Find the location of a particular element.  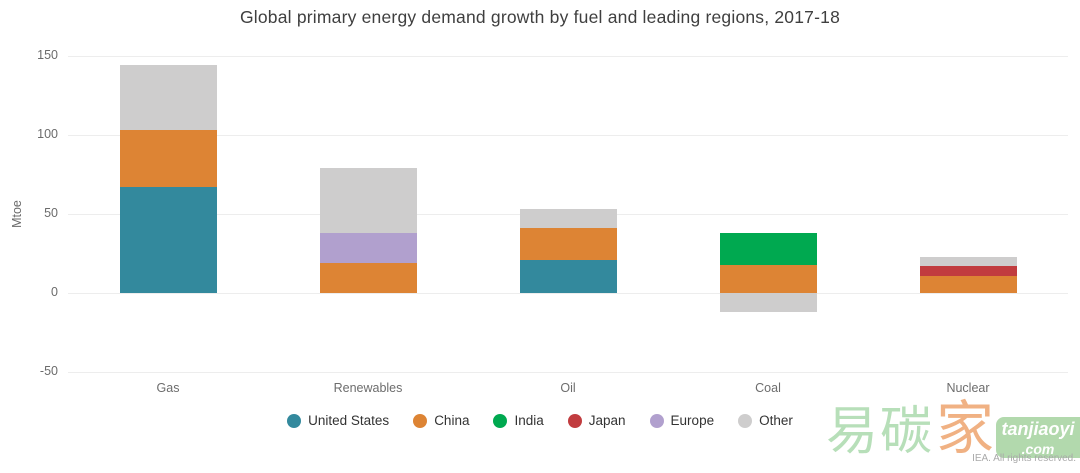

x-category-label-oil: Oil is located at coordinates (568, 388).